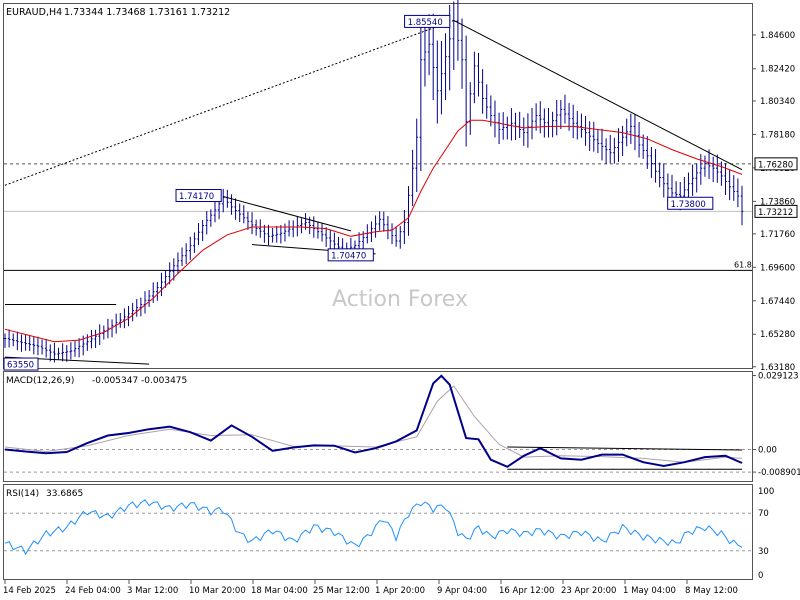  I want to click on price-tick-label: 1.69600, so click(777, 268).